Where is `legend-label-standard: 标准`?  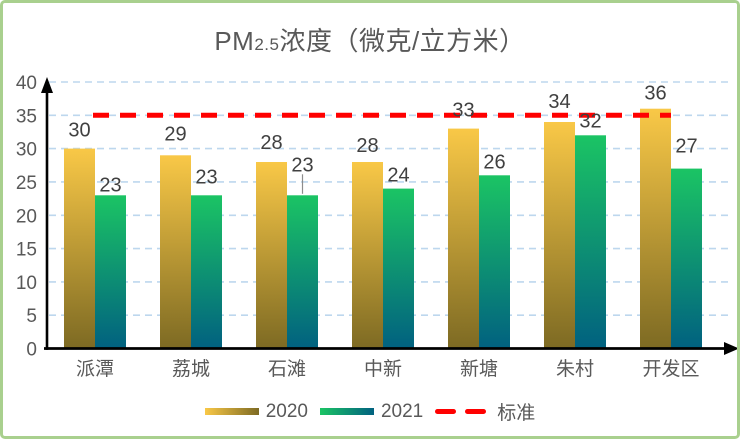
legend-label-standard: 标准 is located at coordinates (516, 413).